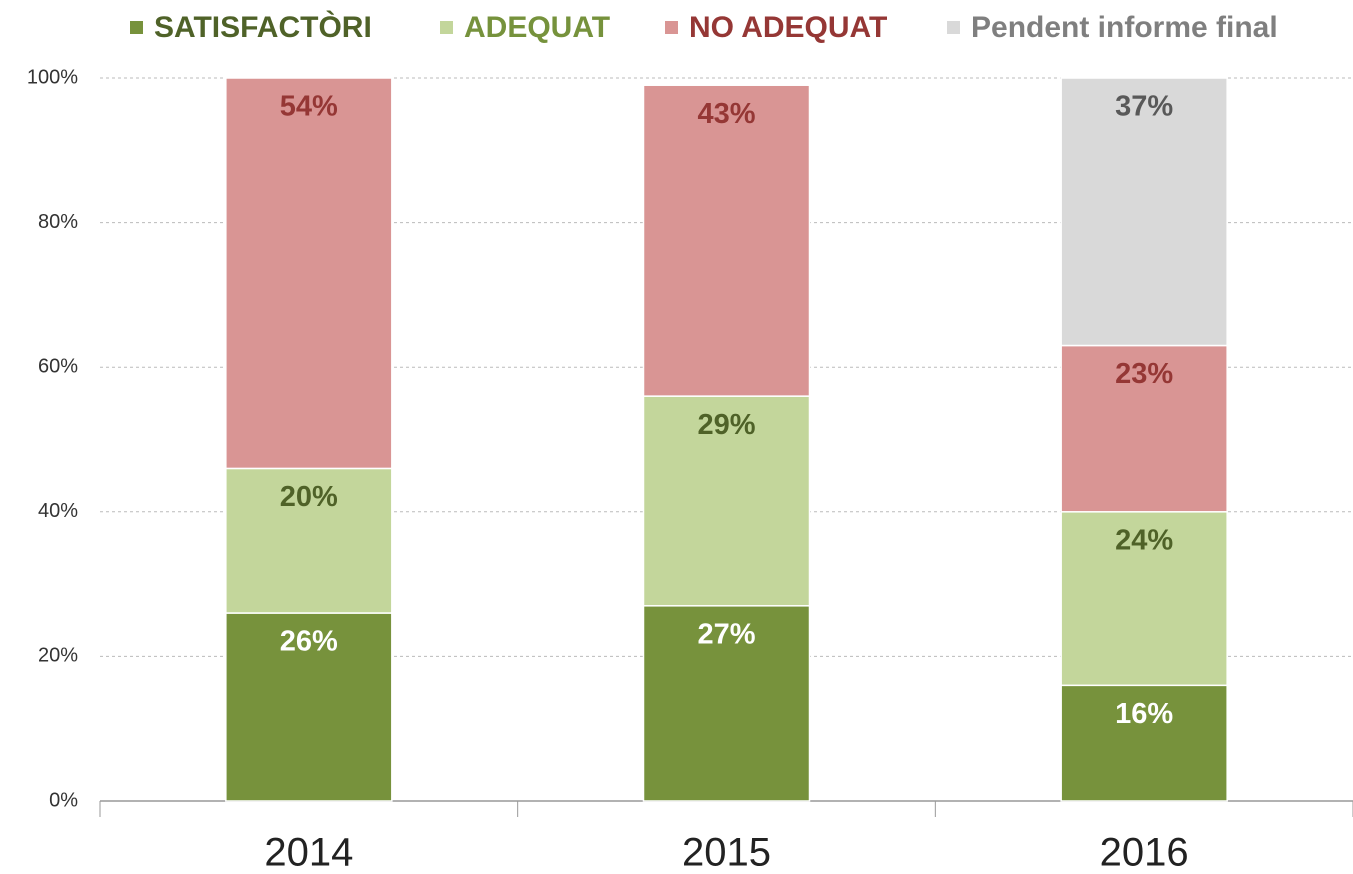 The width and height of the screenshot is (1353, 874). I want to click on legend-label: SATISFACTÒRI, so click(263, 27).